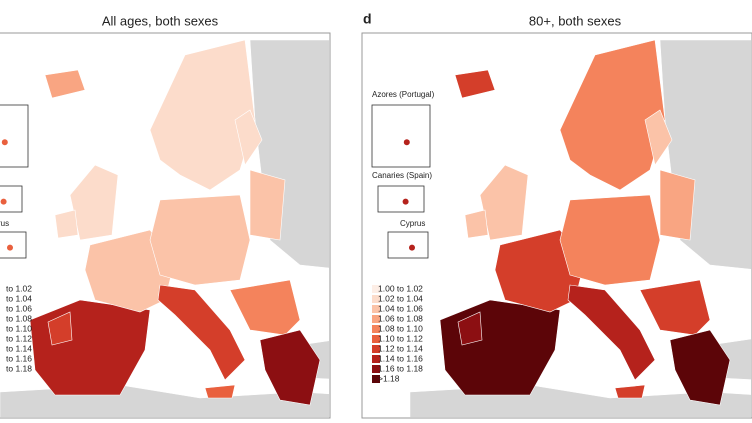 Image resolution: width=752 pixels, height=423 pixels. Describe the element at coordinates (403, 94) in the screenshot. I see `inset-label: Azores (Portugal)` at that location.